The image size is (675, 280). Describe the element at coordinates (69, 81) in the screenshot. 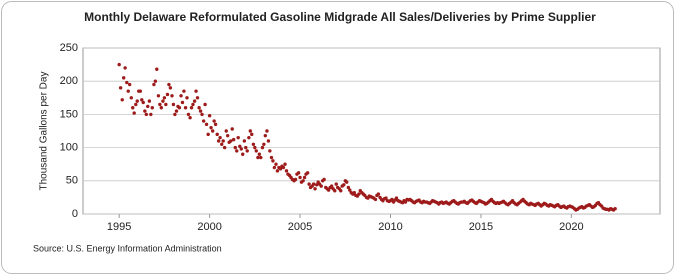

I see `y-tick-label: 200` at that location.